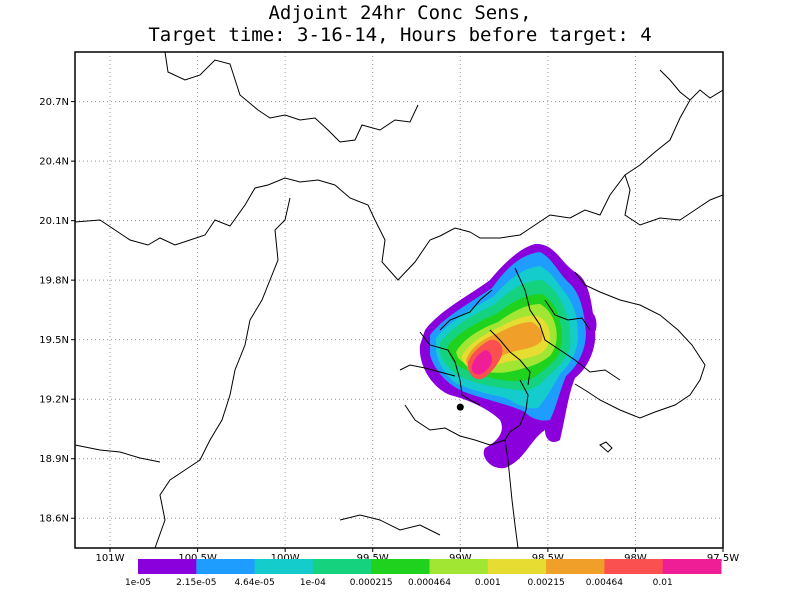  I want to click on lat-tick-label: 20.7N, so click(54, 102).